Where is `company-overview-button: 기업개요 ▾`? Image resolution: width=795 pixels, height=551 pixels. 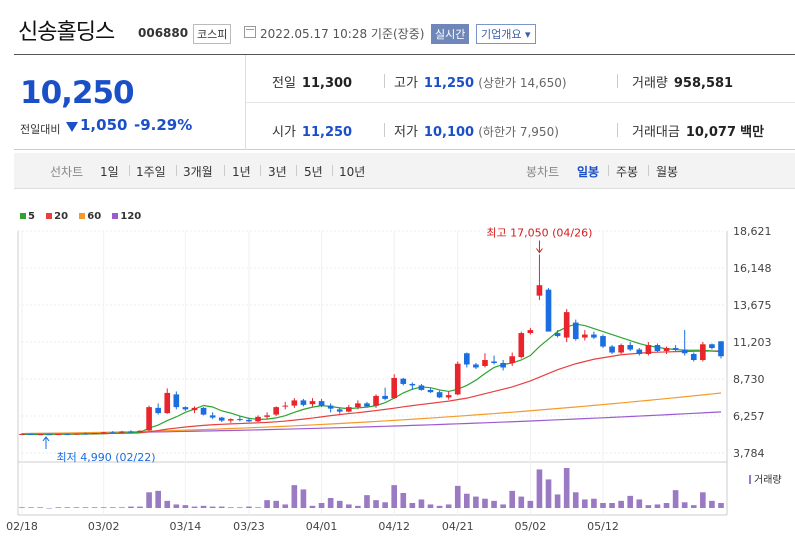 company-overview-button: 기업개요 ▾ is located at coordinates (506, 34).